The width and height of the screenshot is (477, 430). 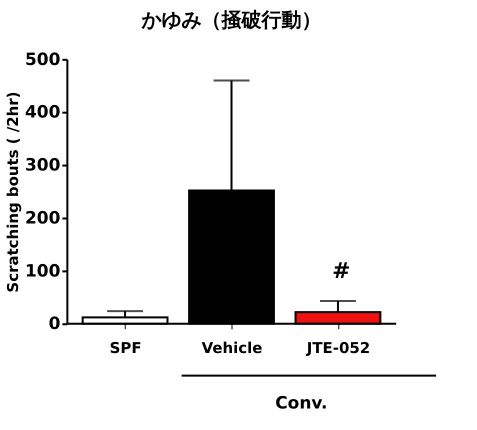 What do you see at coordinates (42, 112) in the screenshot?
I see `y-tick-label: 400` at bounding box center [42, 112].